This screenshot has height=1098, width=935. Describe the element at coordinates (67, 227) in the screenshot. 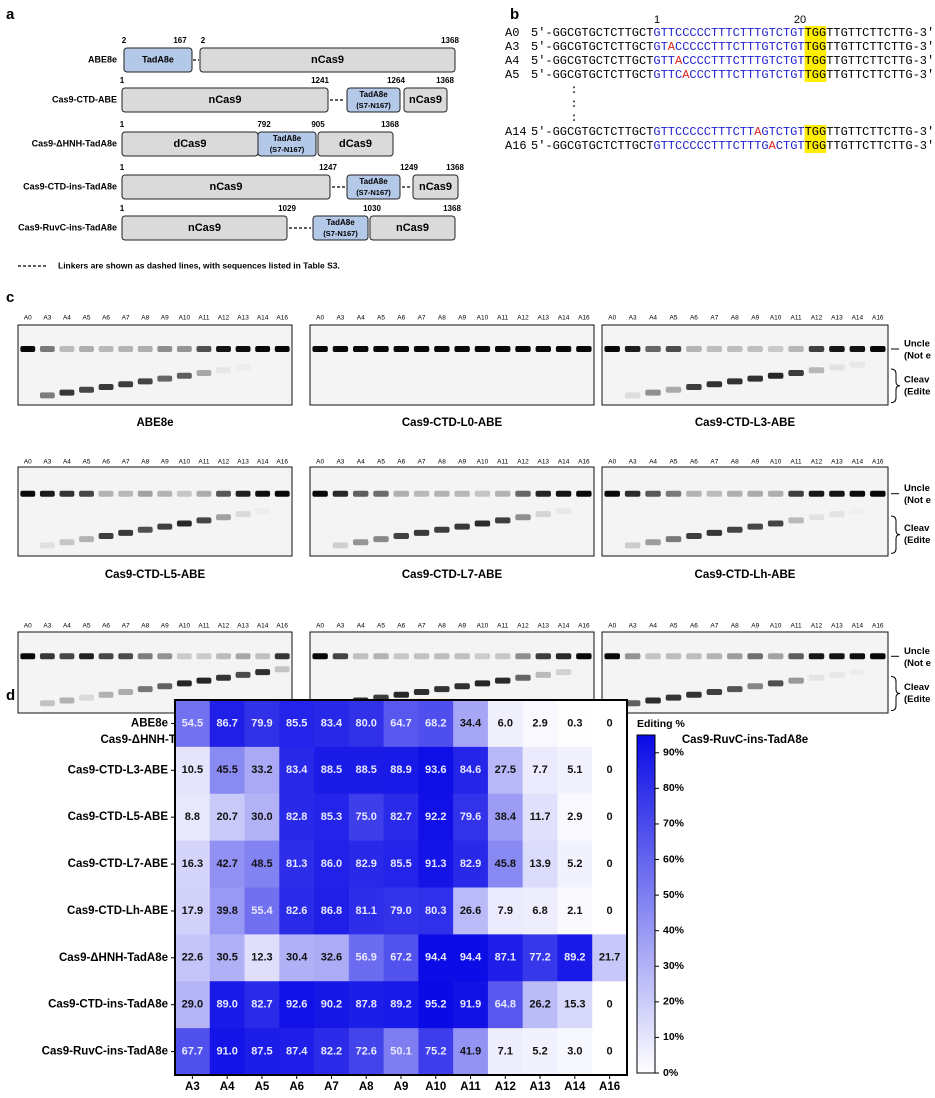

I see `construct-label: Cas9-RuvC-ins-TadA8e` at that location.